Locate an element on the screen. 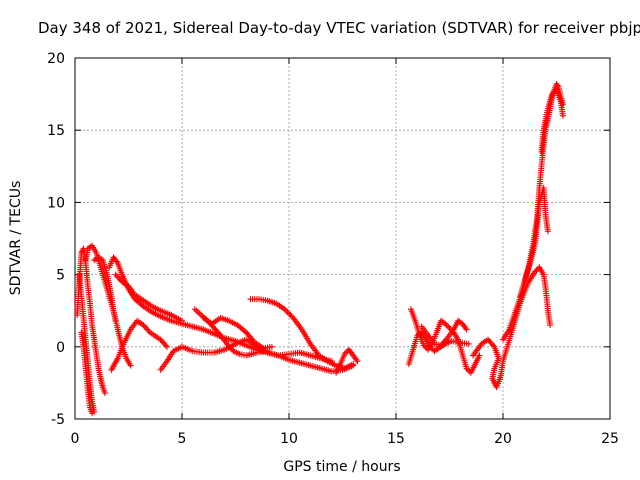 Image resolution: width=640 pixels, height=480 pixels. x-tick-label: 15 is located at coordinates (396, 439).